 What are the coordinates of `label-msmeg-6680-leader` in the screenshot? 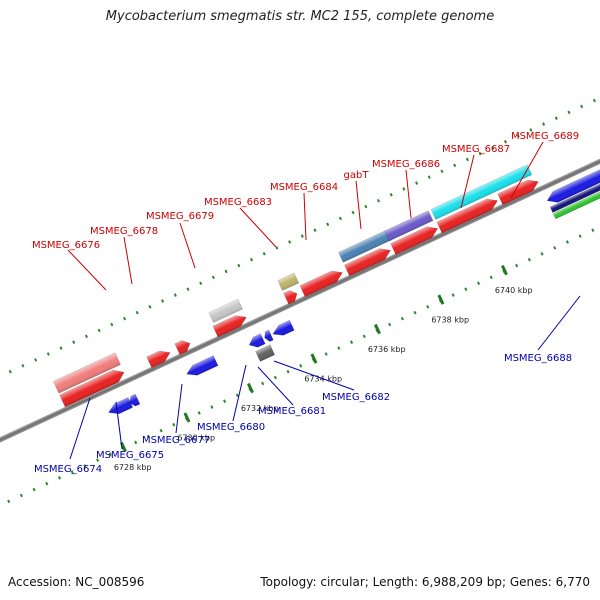 It's located at (239, 393).